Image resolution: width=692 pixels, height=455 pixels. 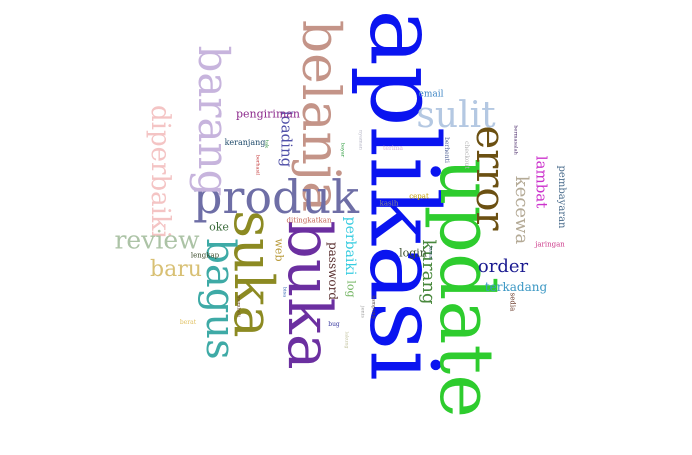 I want to click on word-pembayaran: pembayaran, so click(x=561, y=197).